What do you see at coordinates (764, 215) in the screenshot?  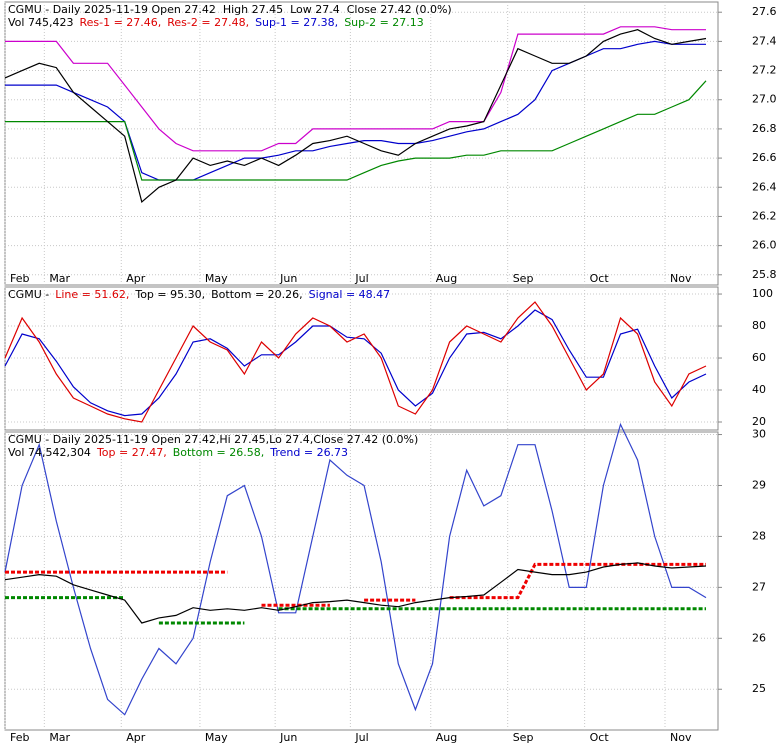 I see `y-tick-label: 26.2` at bounding box center [764, 215].